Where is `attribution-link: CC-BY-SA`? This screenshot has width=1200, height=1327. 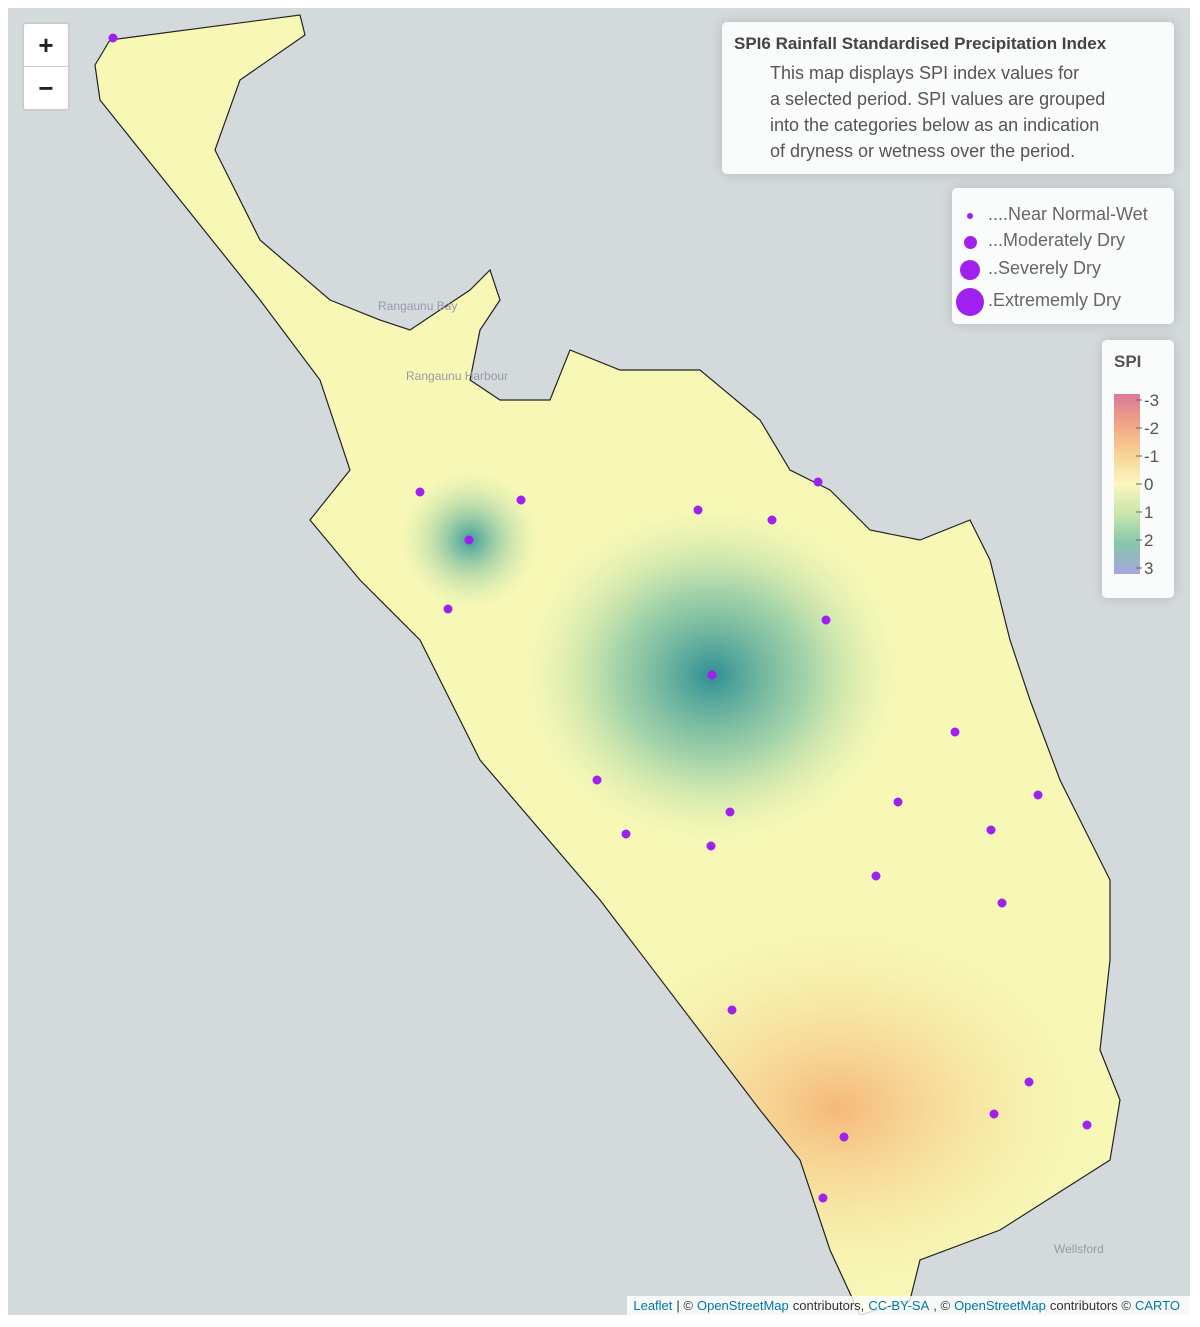
attribution-link: CC-BY-SA is located at coordinates (899, 1305).